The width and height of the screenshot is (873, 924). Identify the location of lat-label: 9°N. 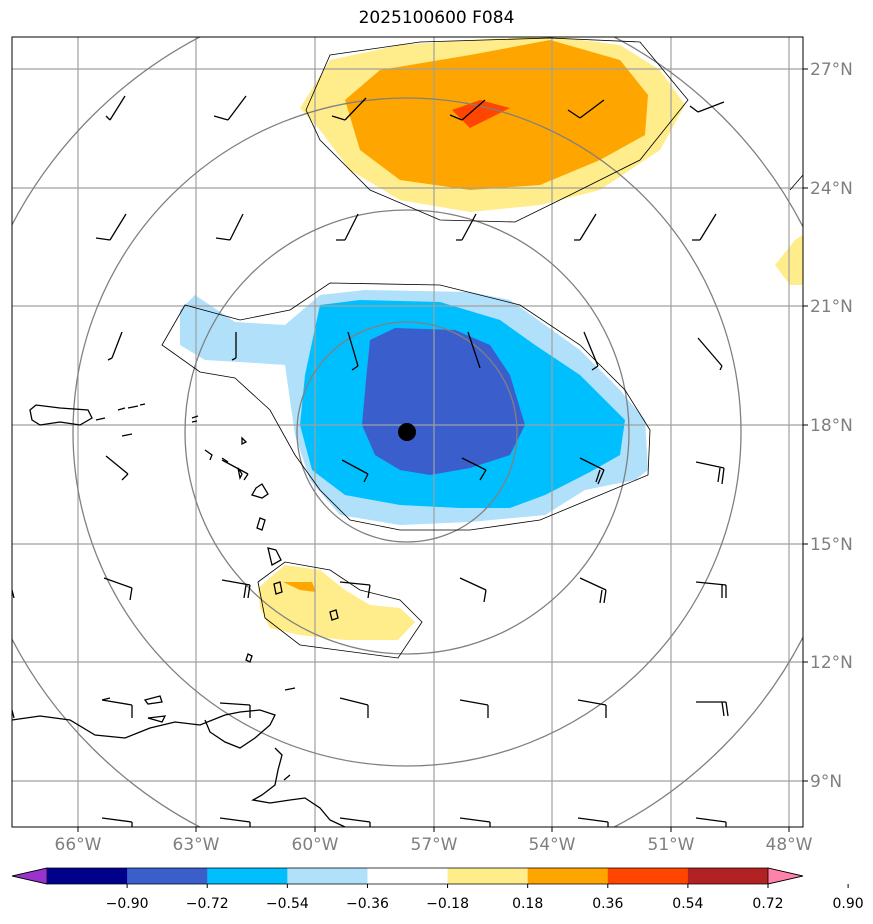
(826, 782).